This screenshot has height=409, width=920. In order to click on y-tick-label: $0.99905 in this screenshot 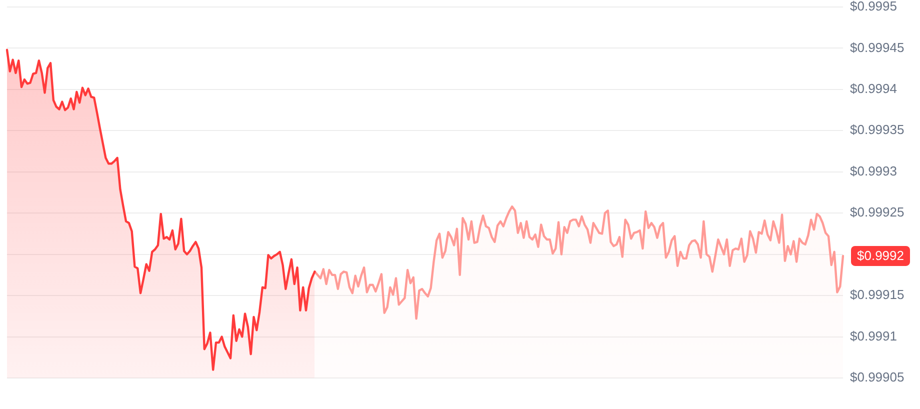, I will do `click(877, 377)`.